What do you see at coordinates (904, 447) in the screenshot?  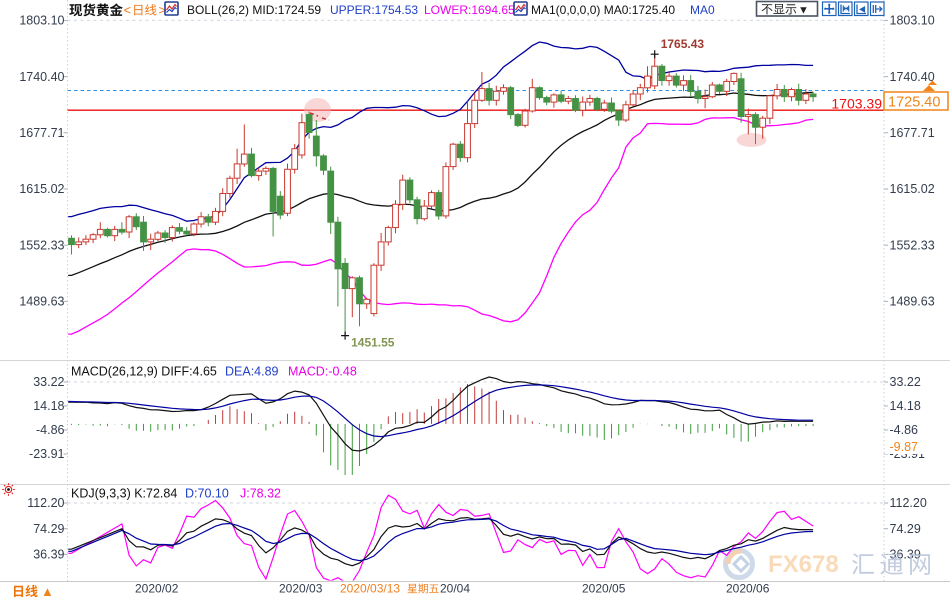 I see `svg-text: -9.87` at bounding box center [904, 447].